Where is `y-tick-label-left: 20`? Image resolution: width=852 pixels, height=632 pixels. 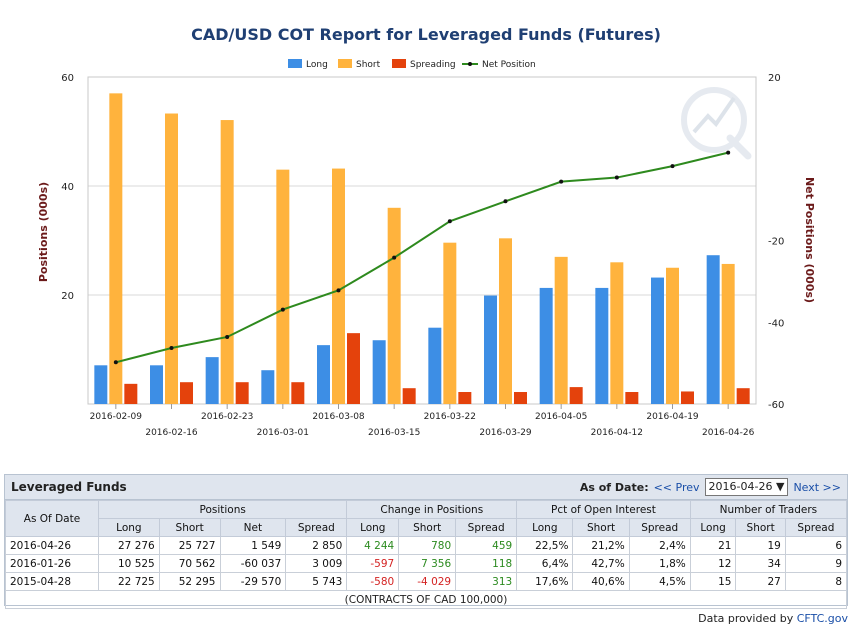
y-tick-label-left: 20 is located at coordinates (67, 296).